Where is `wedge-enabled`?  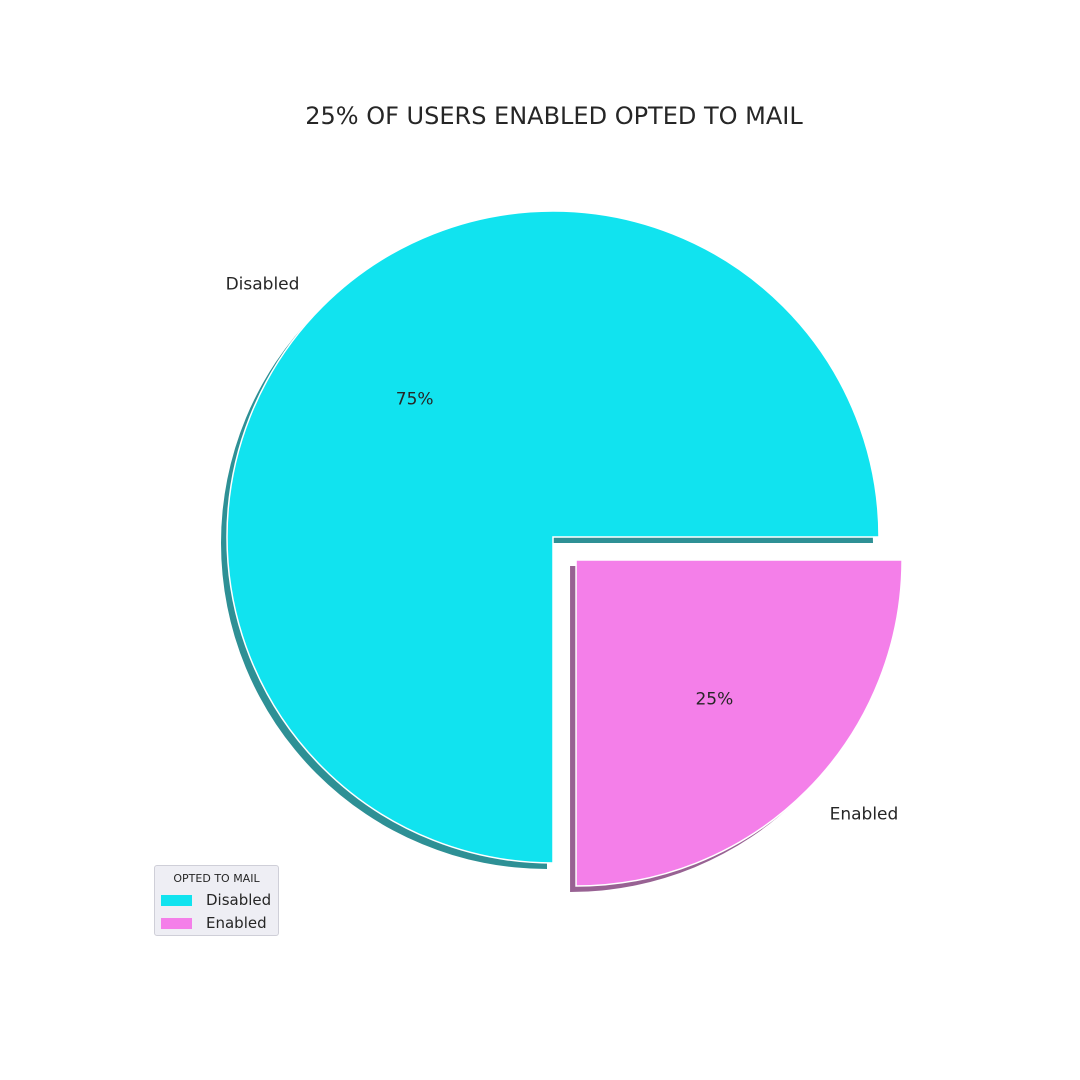 wedge-enabled is located at coordinates (739, 723).